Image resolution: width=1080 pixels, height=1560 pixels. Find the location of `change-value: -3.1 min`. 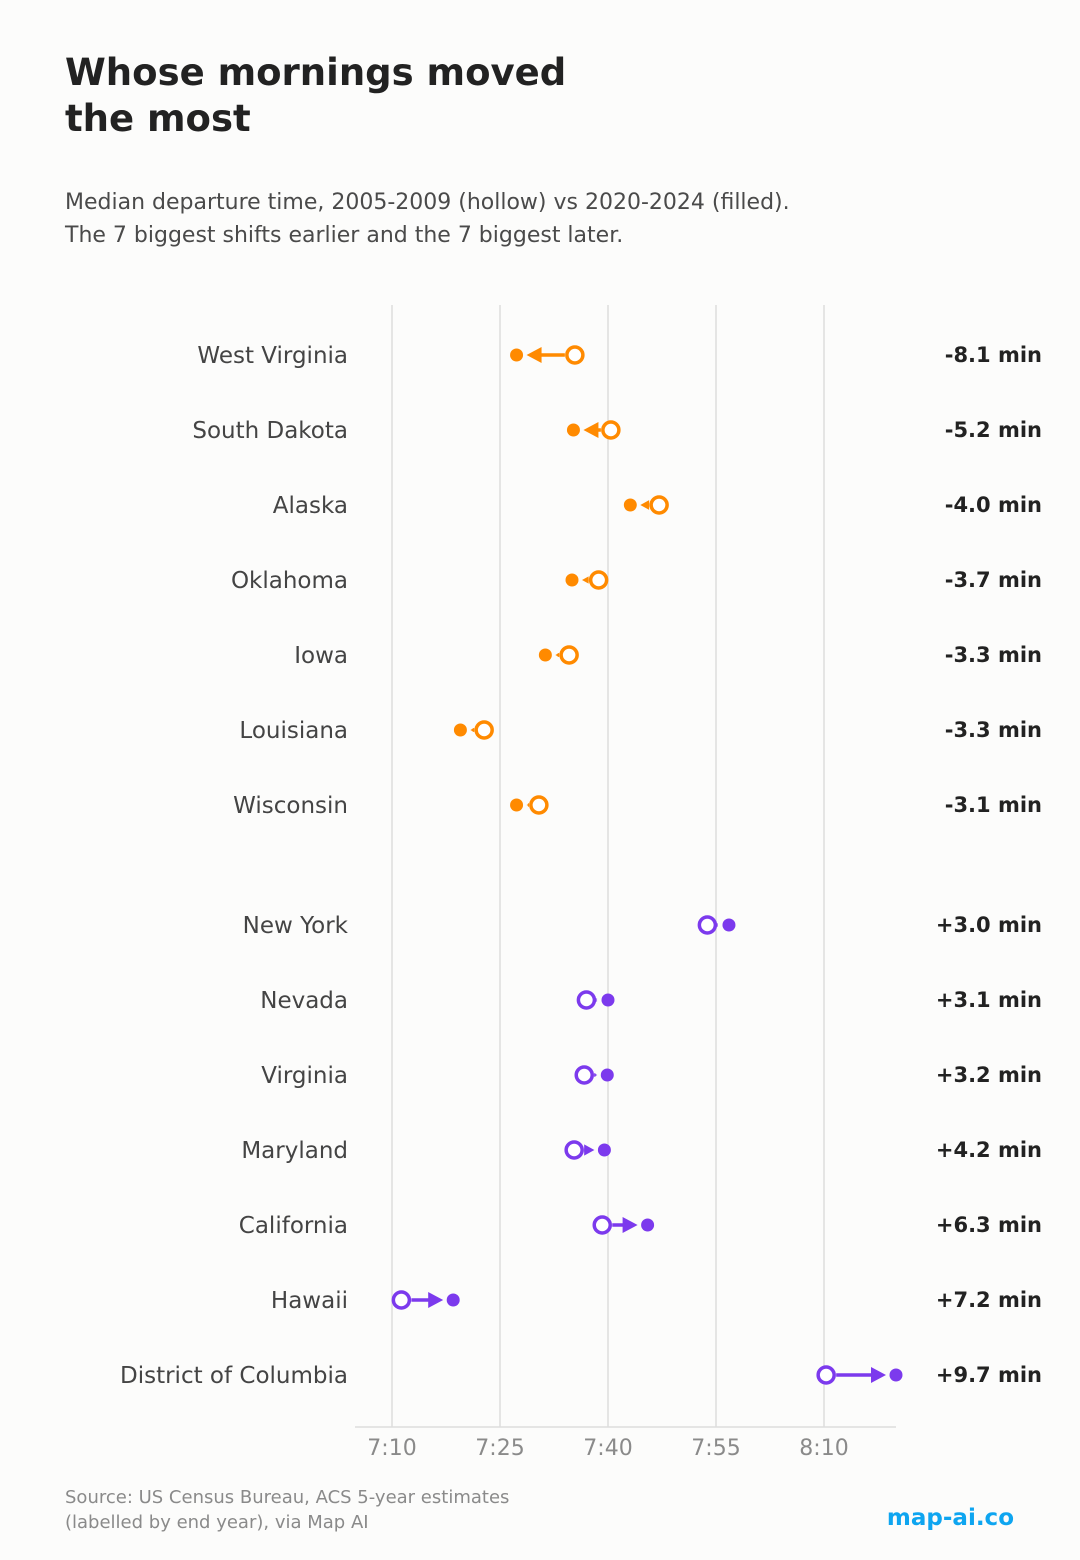

change-value: -3.1 min is located at coordinates (993, 805).